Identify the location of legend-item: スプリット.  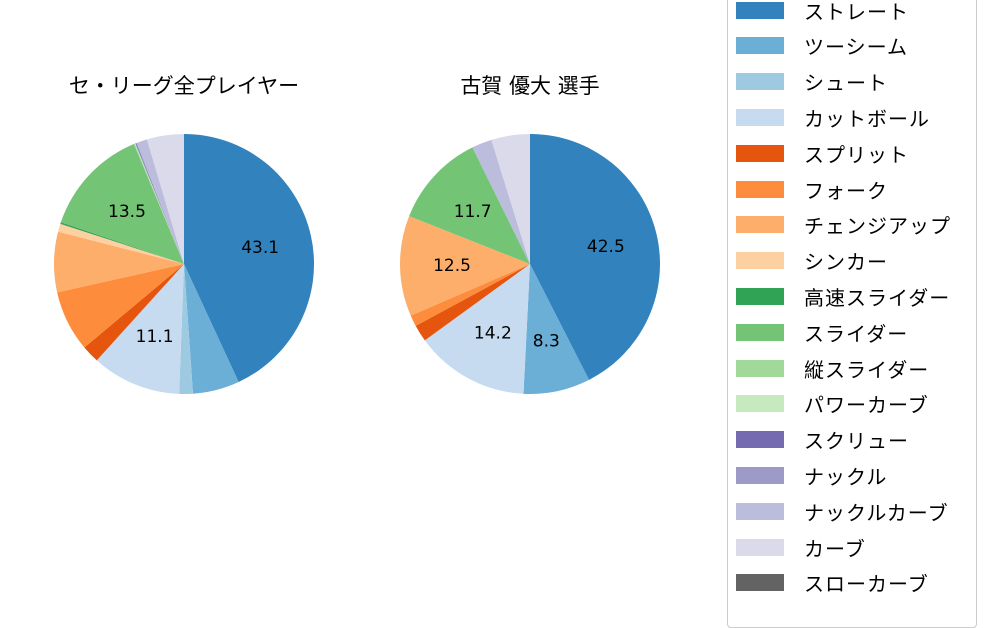
(822, 153).